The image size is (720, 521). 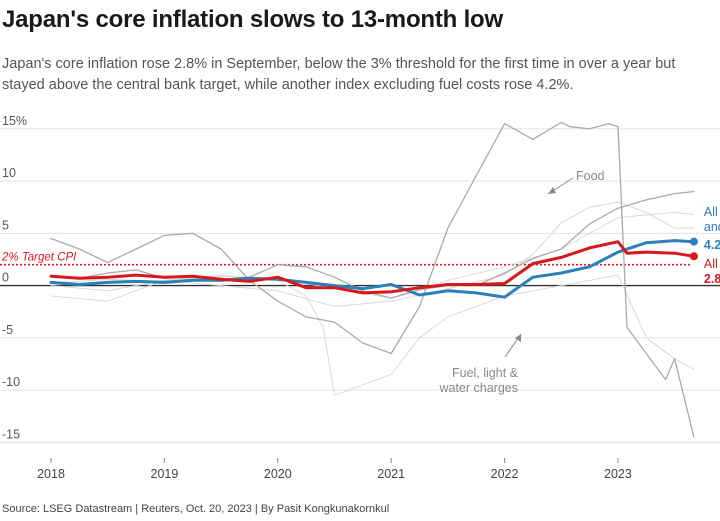 I want to click on series-line-core_core, so click(x=372, y=269).